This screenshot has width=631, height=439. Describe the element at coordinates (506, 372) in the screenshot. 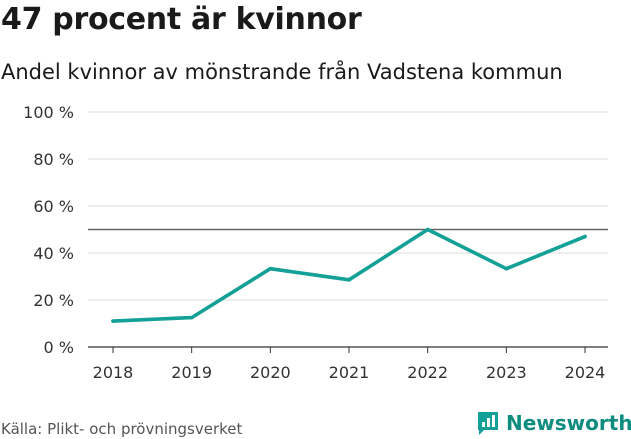

I see `x-tick-label-2023: 2023` at that location.